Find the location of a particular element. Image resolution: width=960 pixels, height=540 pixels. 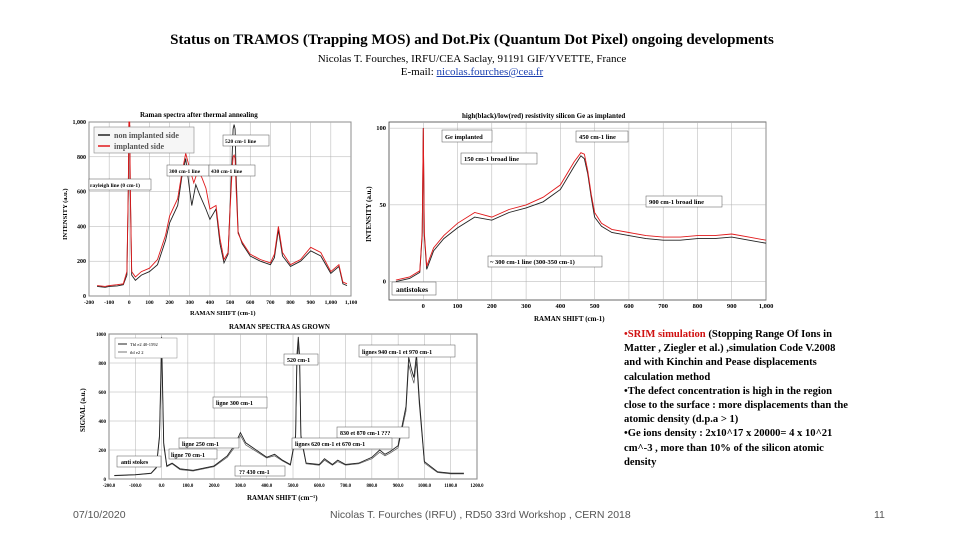

x-axis-label: RAMAN SHIFT (cm⁻¹) is located at coordinates (282, 498).